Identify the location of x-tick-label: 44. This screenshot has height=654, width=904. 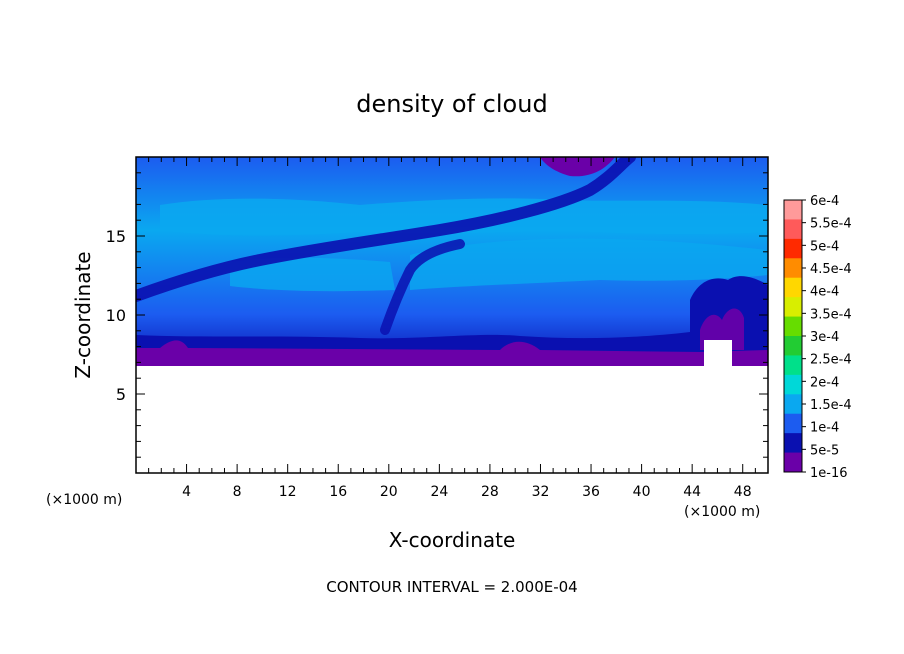
(692, 492).